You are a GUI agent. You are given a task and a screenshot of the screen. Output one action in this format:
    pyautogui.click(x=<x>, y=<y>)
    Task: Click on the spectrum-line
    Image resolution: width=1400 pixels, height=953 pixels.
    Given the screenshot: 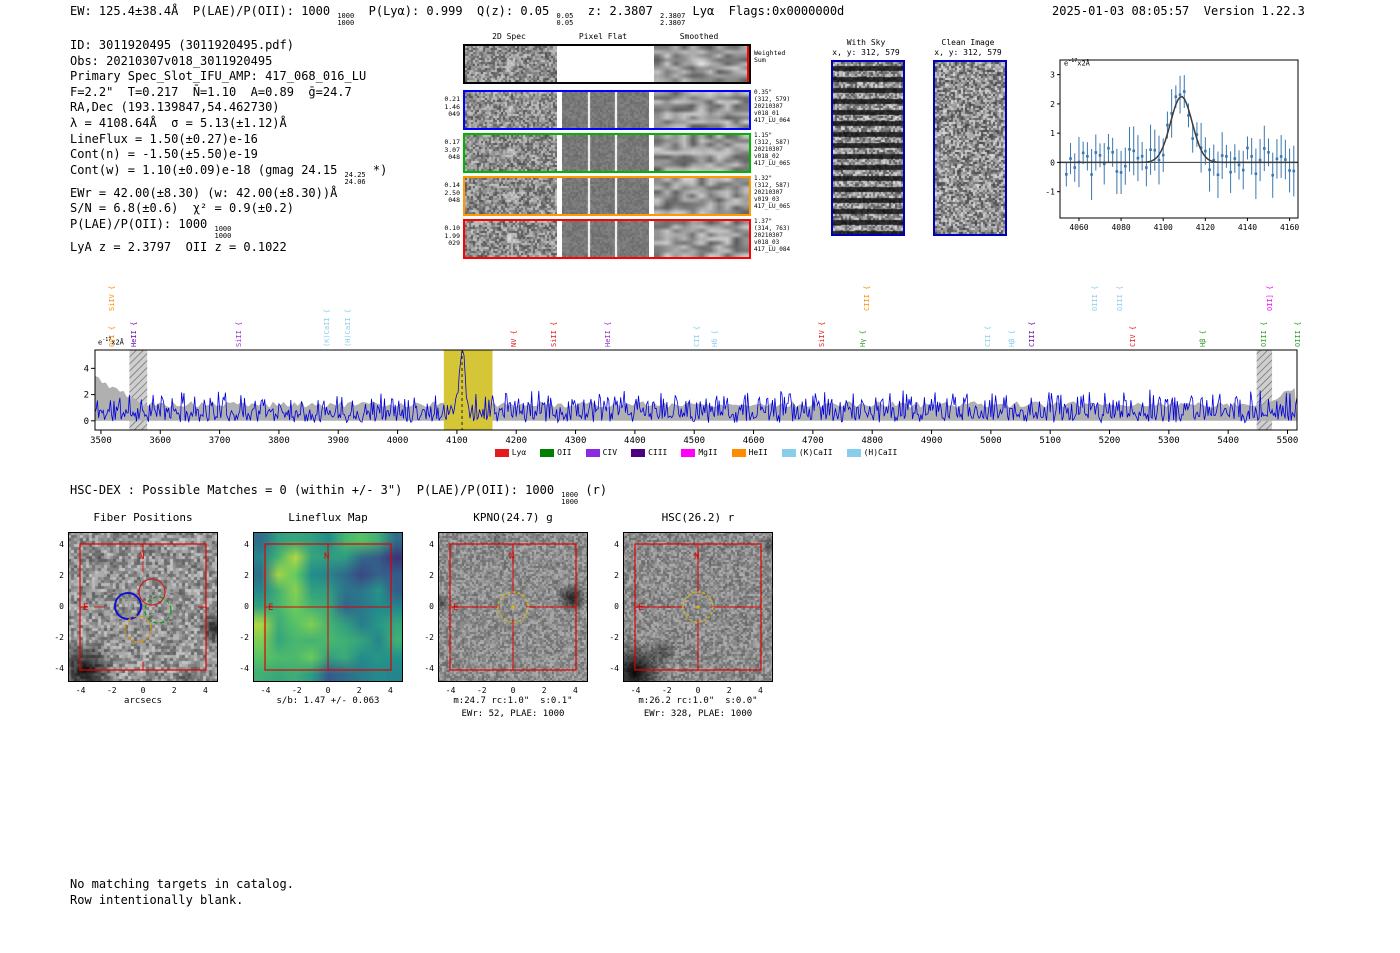 What is the action you would take?
    pyautogui.click(x=696, y=387)
    